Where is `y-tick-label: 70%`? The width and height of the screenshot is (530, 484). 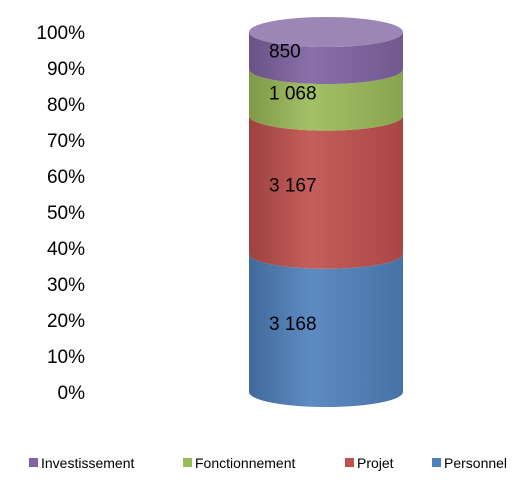 y-tick-label: 70% is located at coordinates (66, 141).